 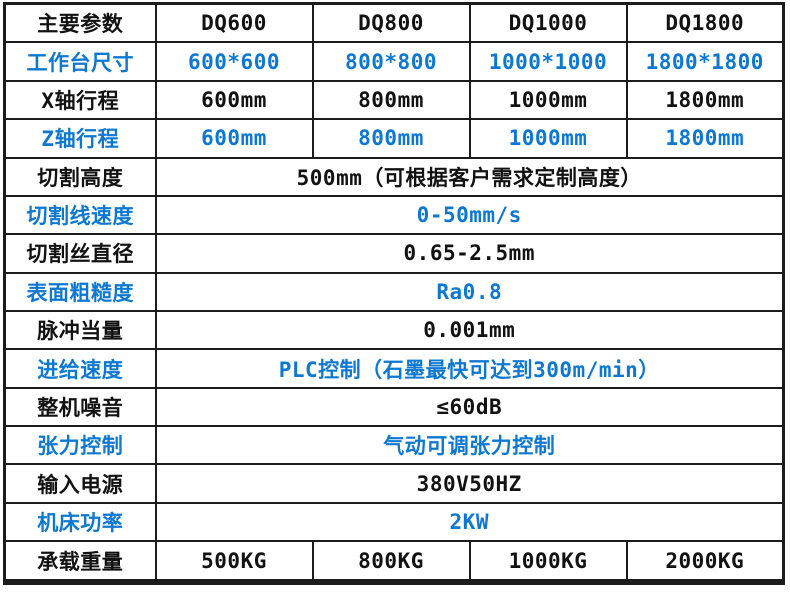 I want to click on param-label-cell: Z轴行程, so click(x=80, y=138).